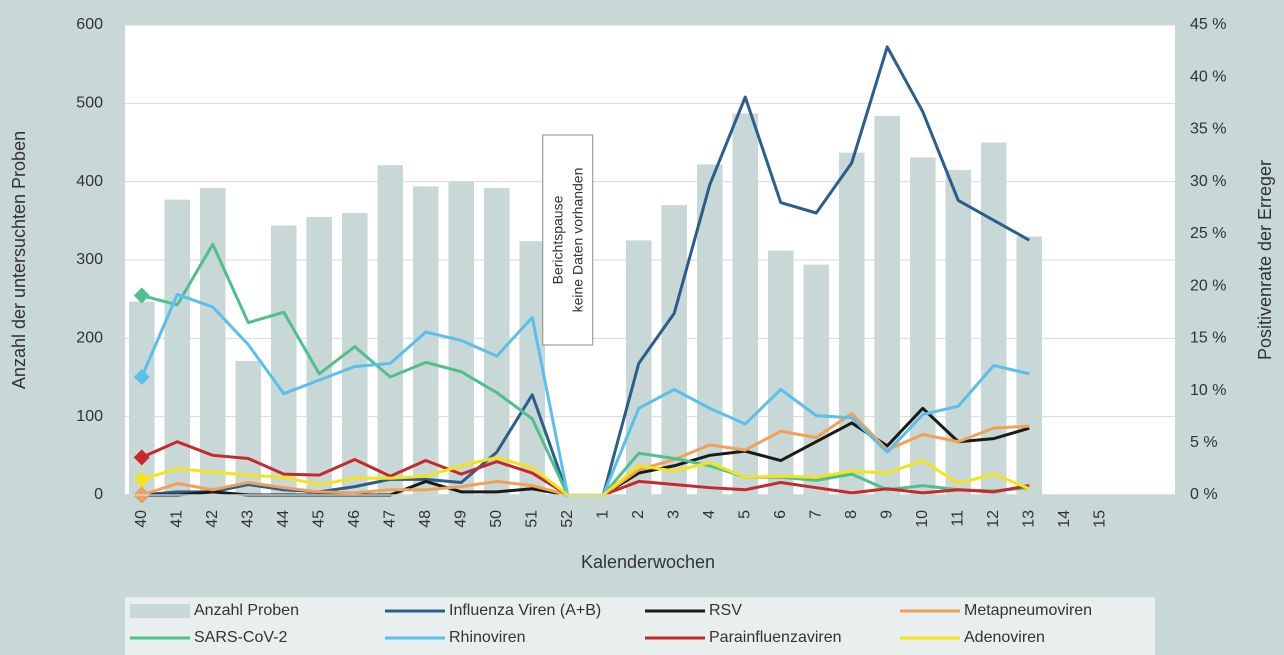 The height and width of the screenshot is (655, 1284). Describe the element at coordinates (1028, 610) in the screenshot. I see `legend-label: Metapneumoviren` at that location.